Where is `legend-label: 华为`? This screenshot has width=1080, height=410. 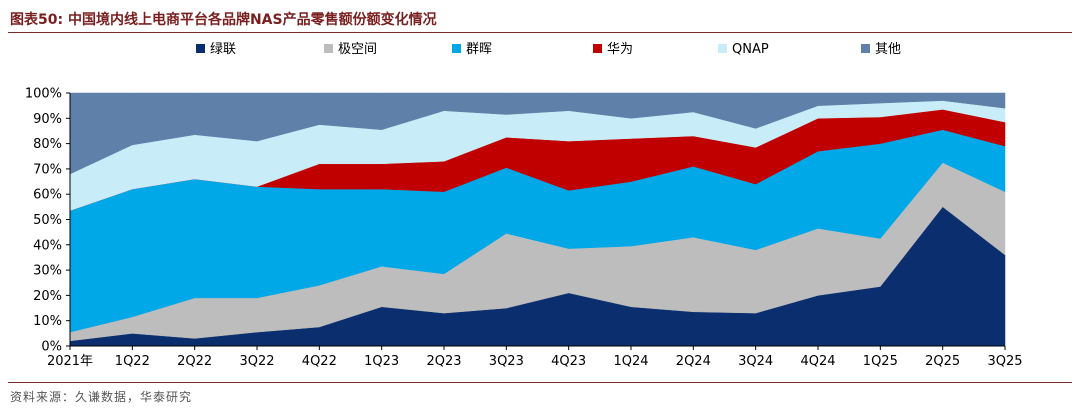 legend-label: 华为 is located at coordinates (620, 49).